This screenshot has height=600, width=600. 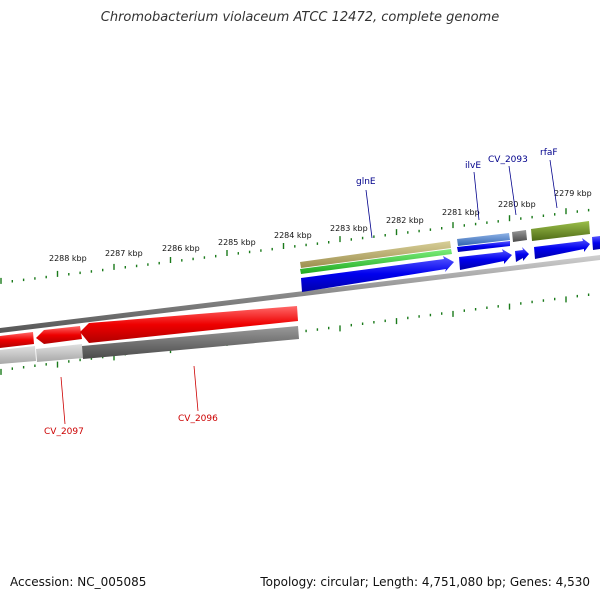 I want to click on gene-arrow-reverse-gene-left, so click(x=18, y=355).